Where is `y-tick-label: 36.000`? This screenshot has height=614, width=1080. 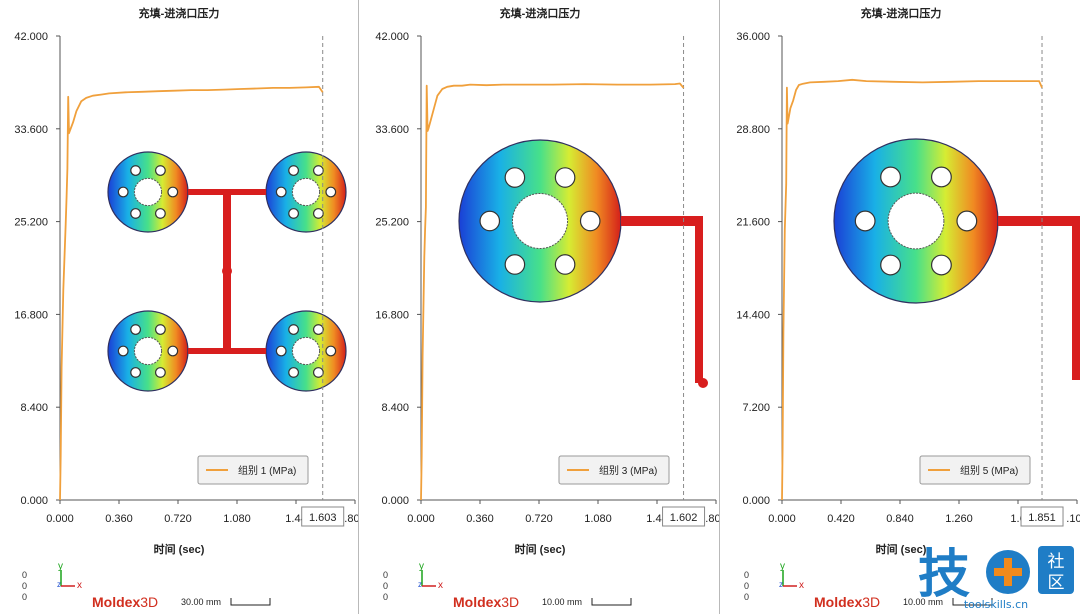
y-tick-label: 36.000 is located at coordinates (753, 37).